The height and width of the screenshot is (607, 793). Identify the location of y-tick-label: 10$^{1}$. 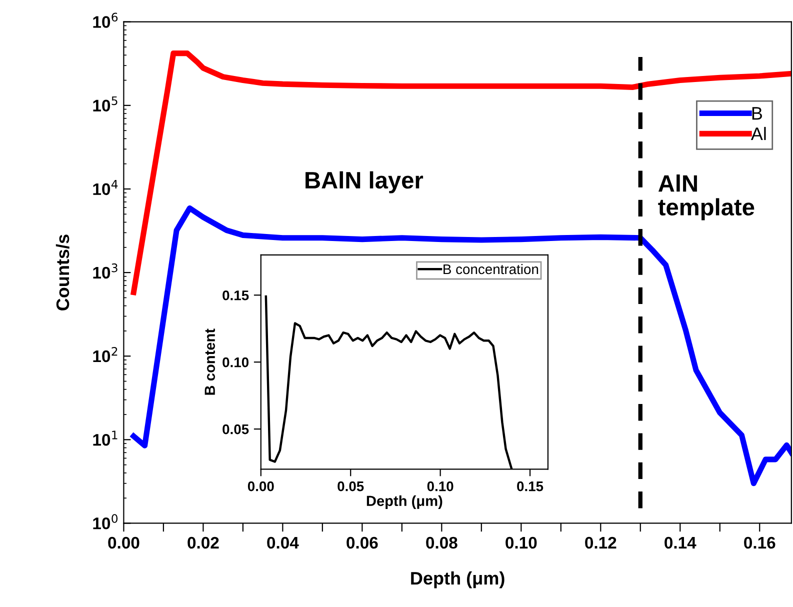
(105, 438).